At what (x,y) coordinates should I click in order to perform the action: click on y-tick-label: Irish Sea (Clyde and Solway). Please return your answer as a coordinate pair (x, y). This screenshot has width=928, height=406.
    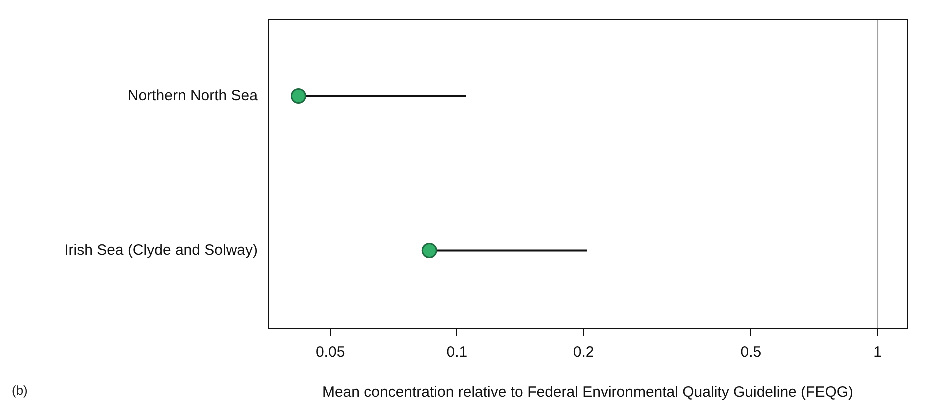
    Looking at the image, I should click on (161, 250).